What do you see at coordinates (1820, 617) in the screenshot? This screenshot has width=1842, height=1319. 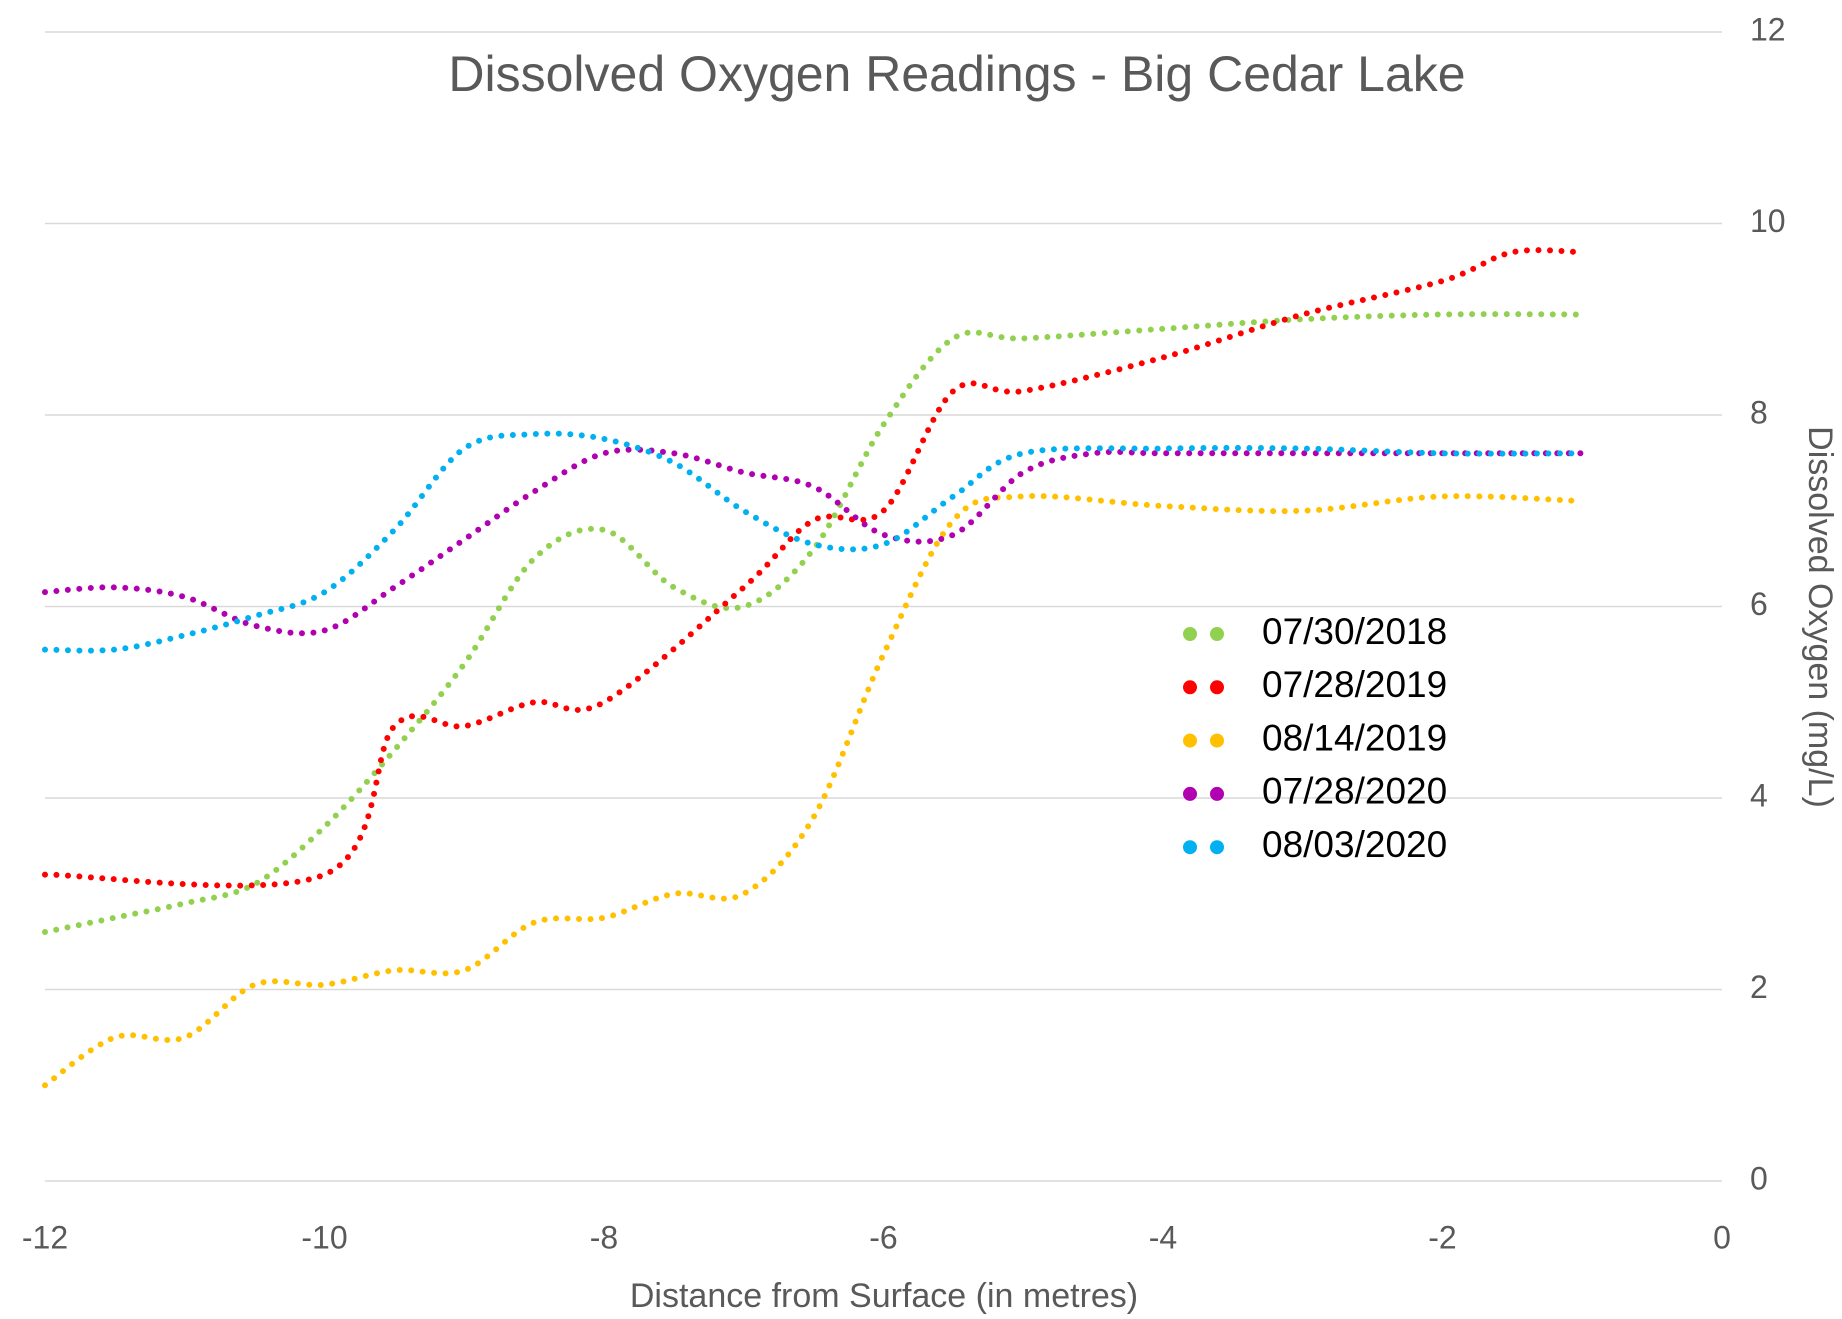 I see `y-axis-label: Dissolved Oxygen (mg/L)` at bounding box center [1820, 617].